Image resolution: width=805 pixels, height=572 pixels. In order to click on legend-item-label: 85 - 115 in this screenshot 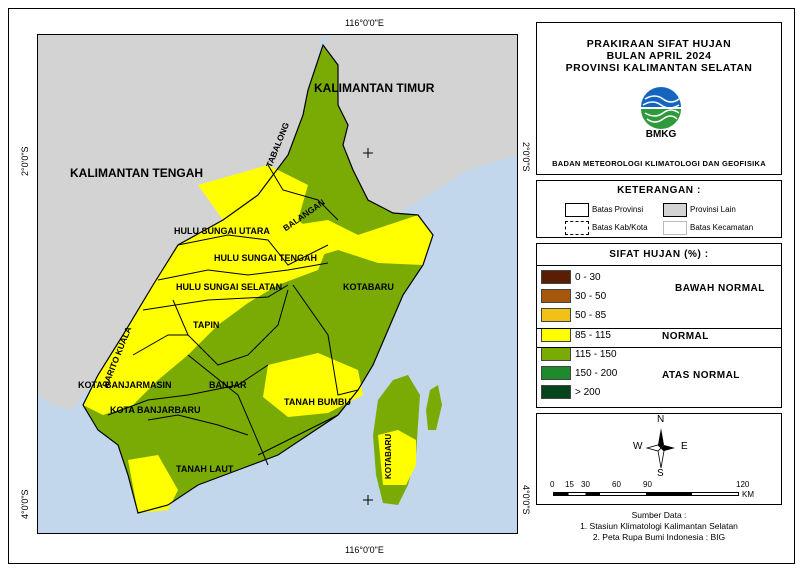, I will do `click(593, 335)`.